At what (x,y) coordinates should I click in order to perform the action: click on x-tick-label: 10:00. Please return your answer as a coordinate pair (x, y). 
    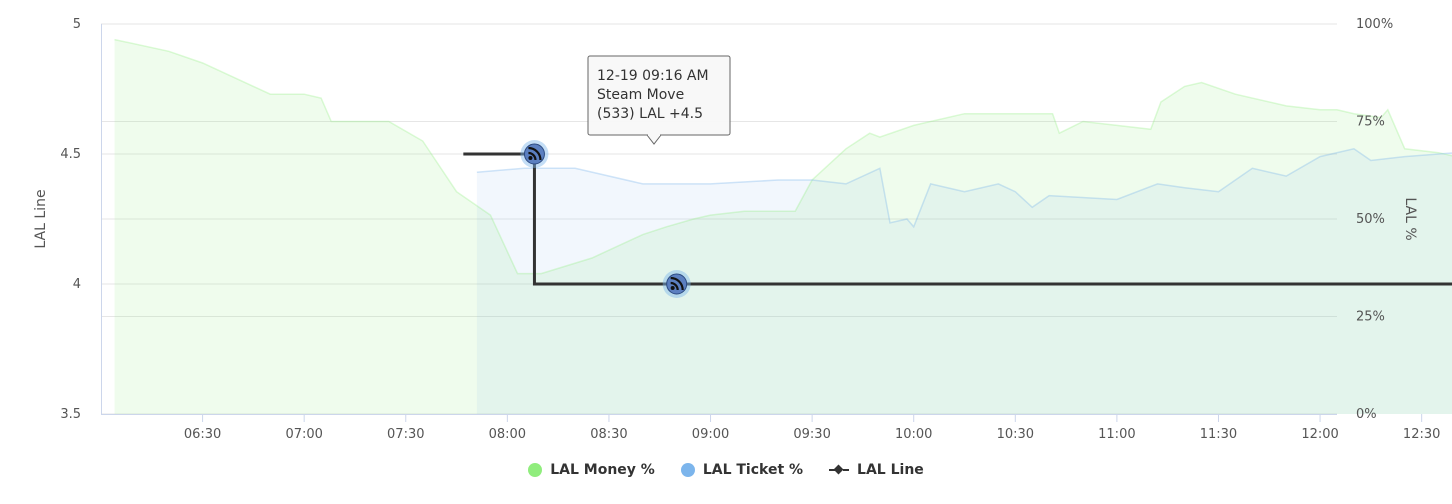
    Looking at the image, I should click on (913, 434).